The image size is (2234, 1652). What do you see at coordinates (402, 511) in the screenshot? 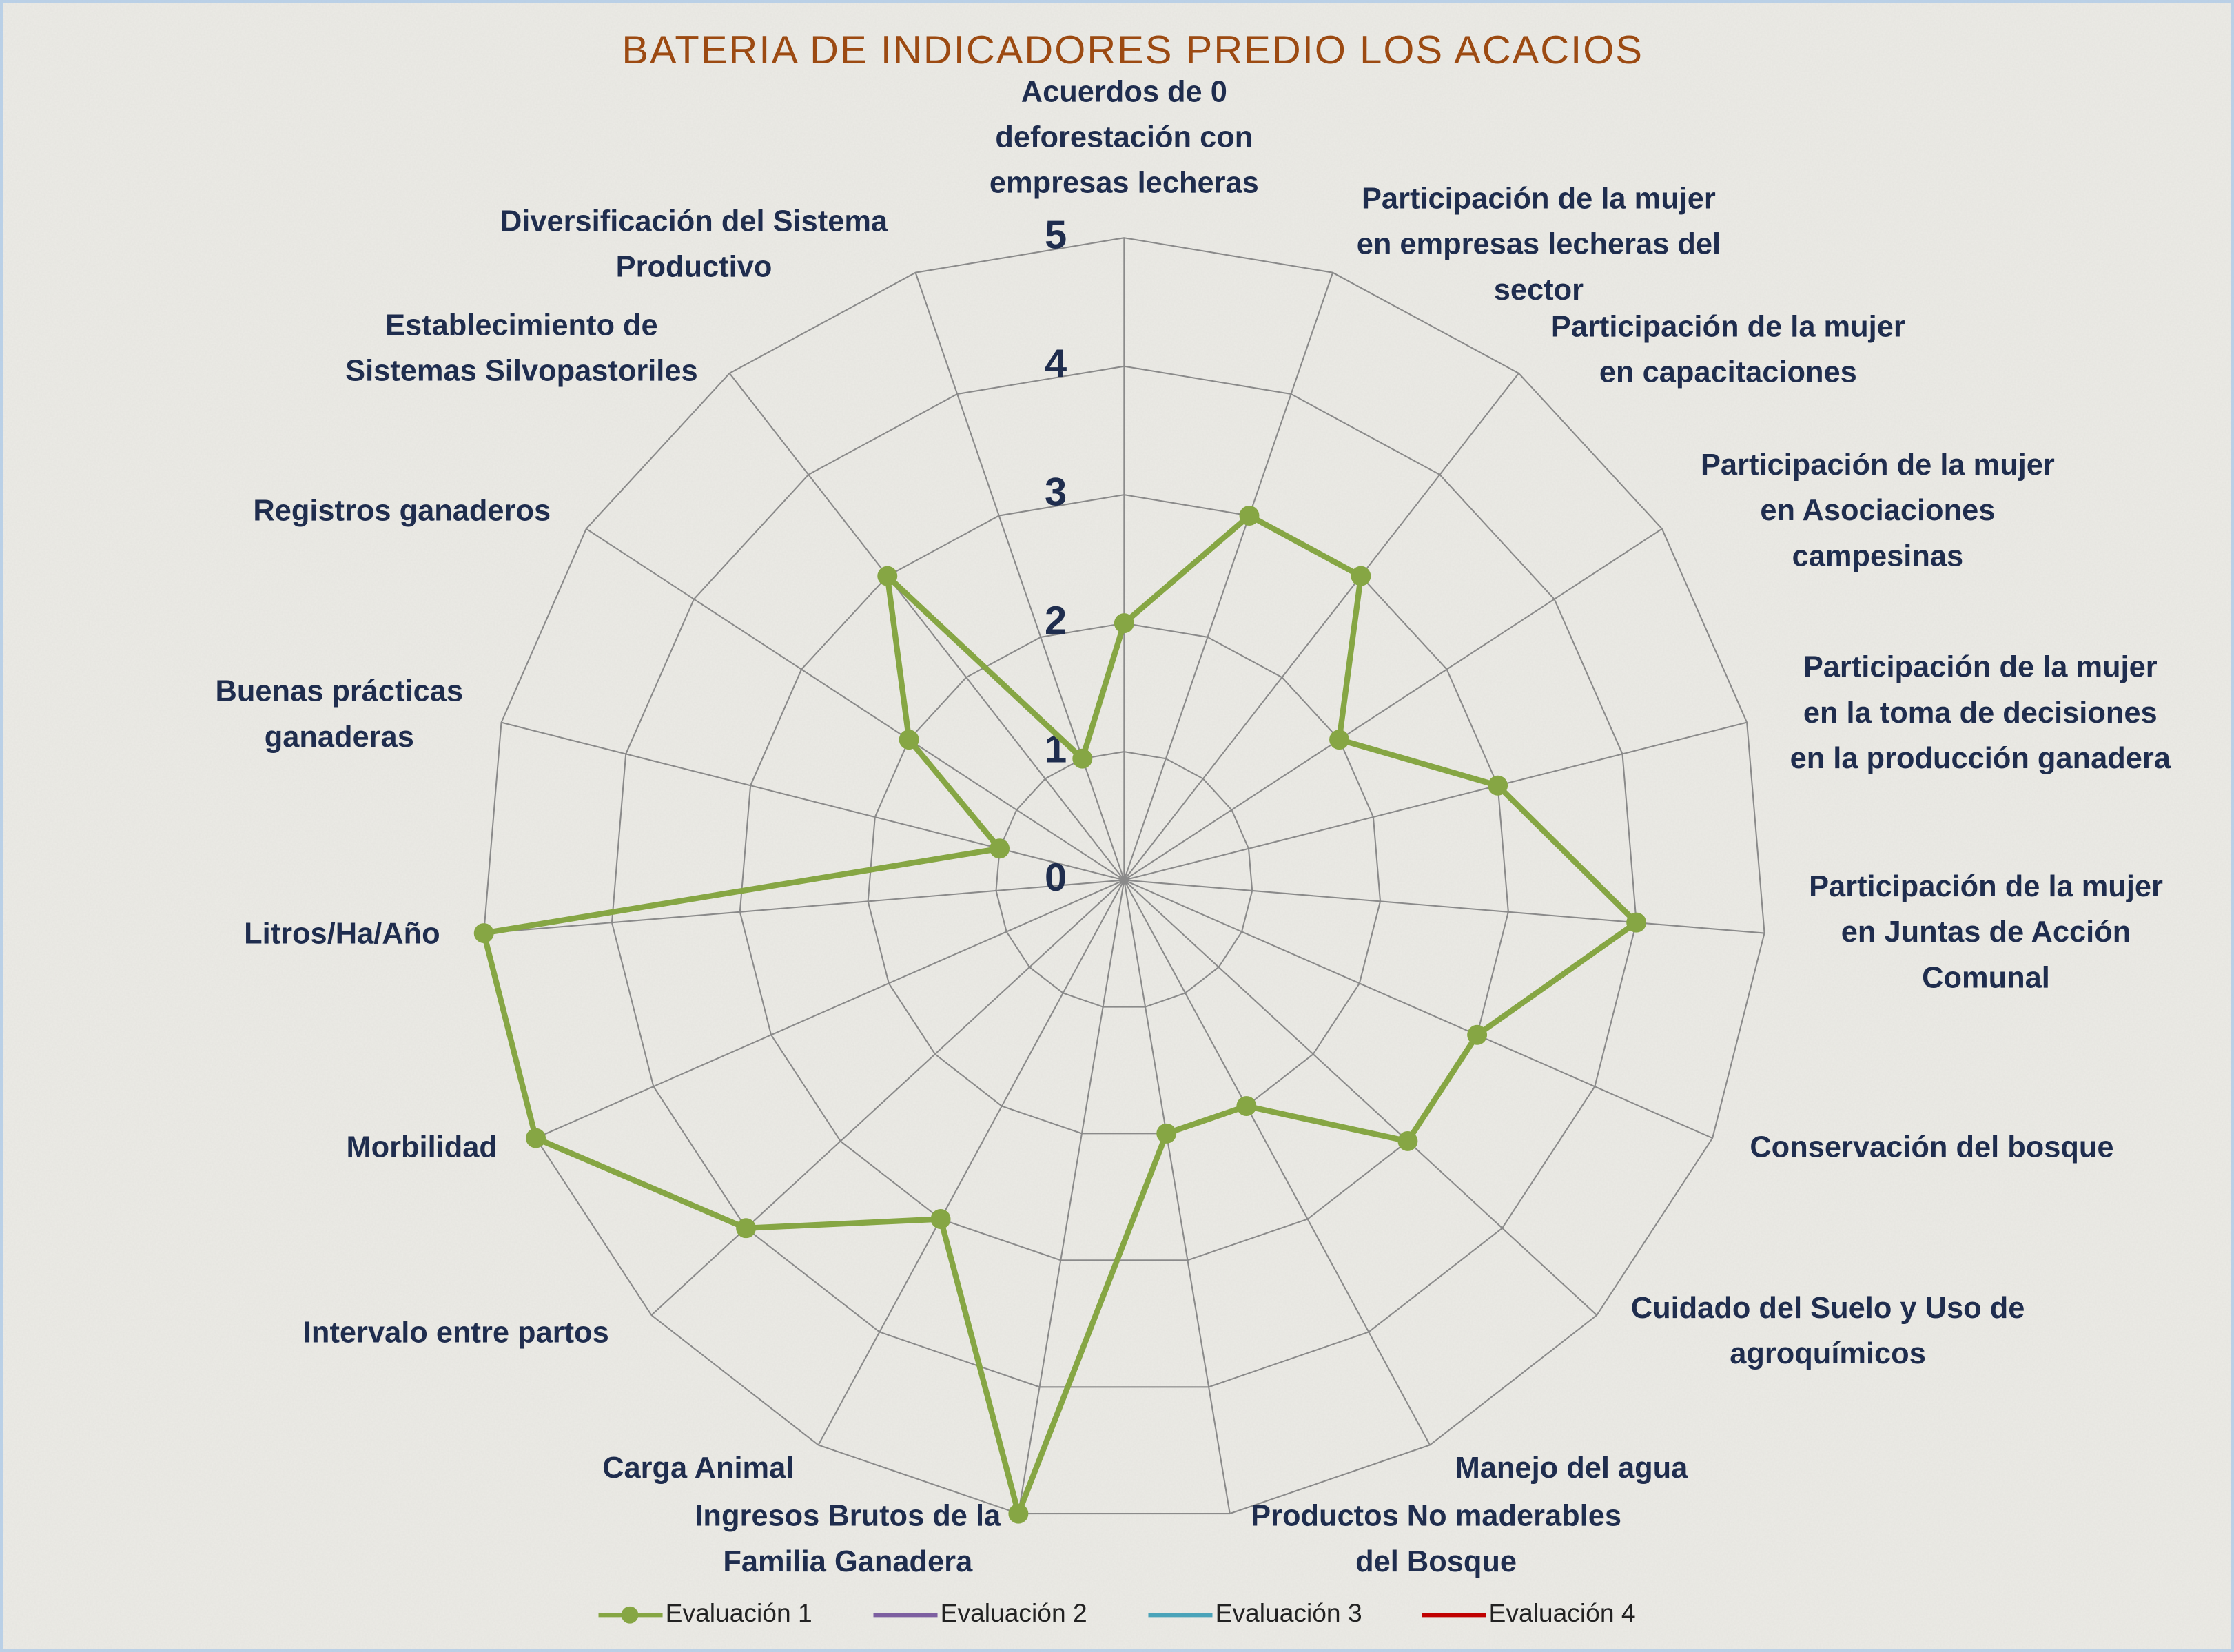
I see `category-label: Registros ganaderos` at bounding box center [402, 511].